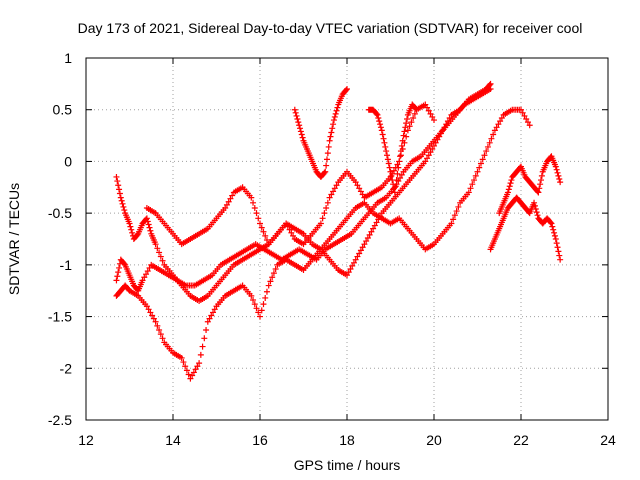 The image size is (640, 480). What do you see at coordinates (434, 440) in the screenshot?
I see `x-tick-label: 20` at bounding box center [434, 440].